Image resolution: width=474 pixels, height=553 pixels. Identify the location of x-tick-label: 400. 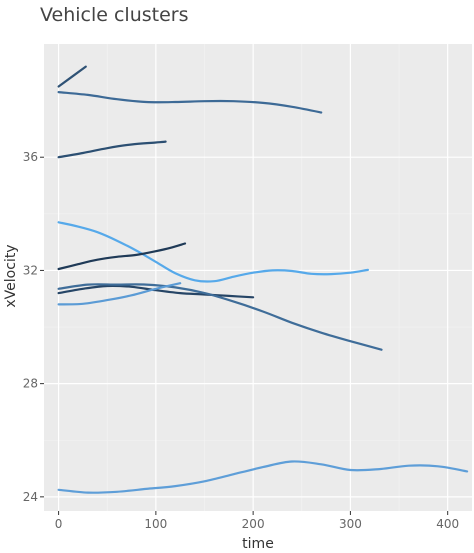
(447, 524).